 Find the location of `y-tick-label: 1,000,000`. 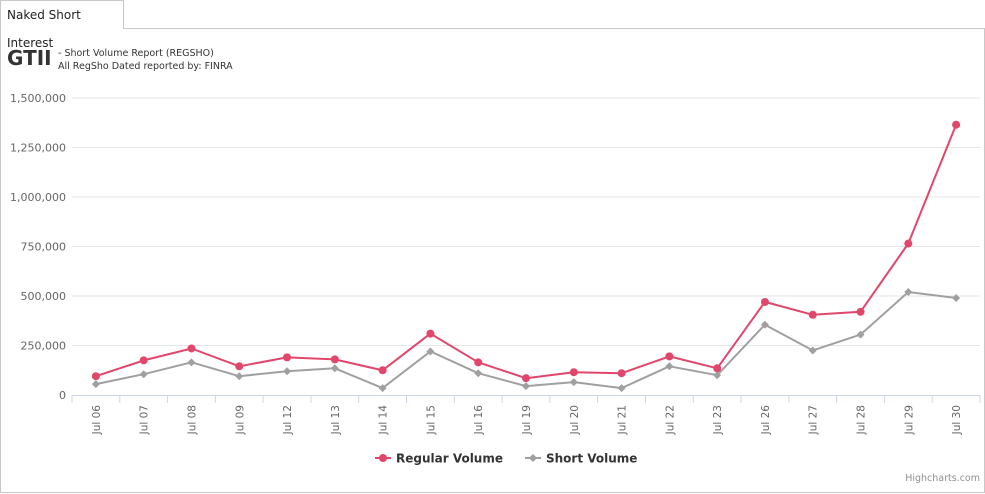

y-tick-label: 1,000,000 is located at coordinates (38, 197).